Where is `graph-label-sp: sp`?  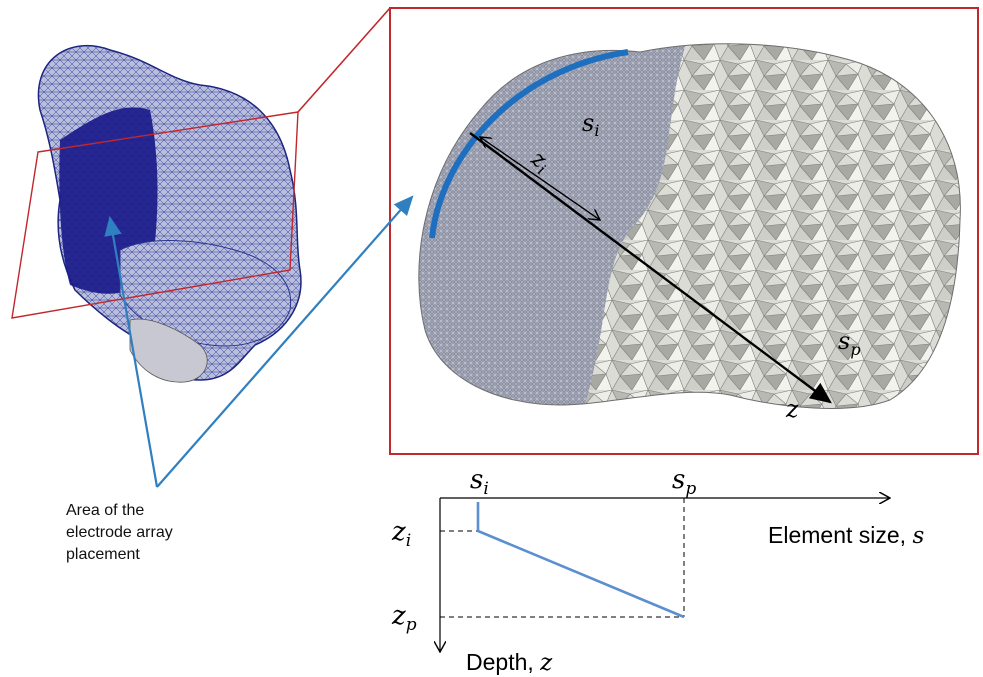 graph-label-sp: sp is located at coordinates (684, 482).